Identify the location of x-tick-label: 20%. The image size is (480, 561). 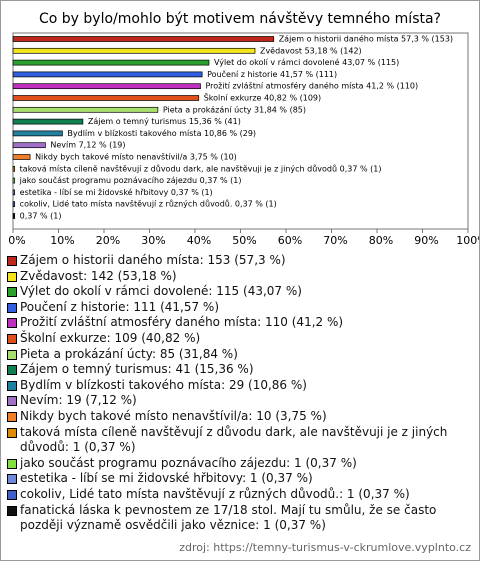
(108, 240).